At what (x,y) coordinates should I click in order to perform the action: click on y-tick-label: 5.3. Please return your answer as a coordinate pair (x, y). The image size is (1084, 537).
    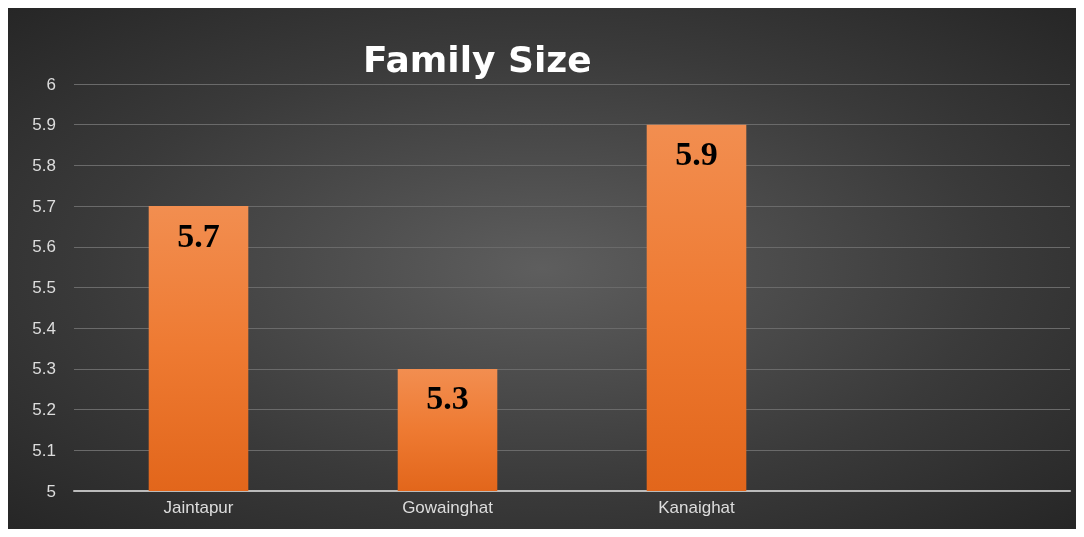
    Looking at the image, I should click on (44, 369).